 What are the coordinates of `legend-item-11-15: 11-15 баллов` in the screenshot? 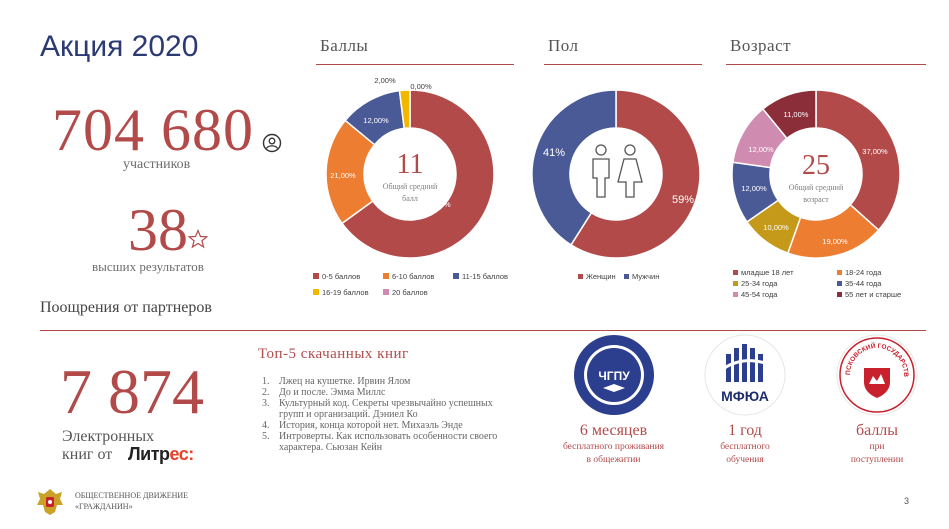 It's located at (480, 276).